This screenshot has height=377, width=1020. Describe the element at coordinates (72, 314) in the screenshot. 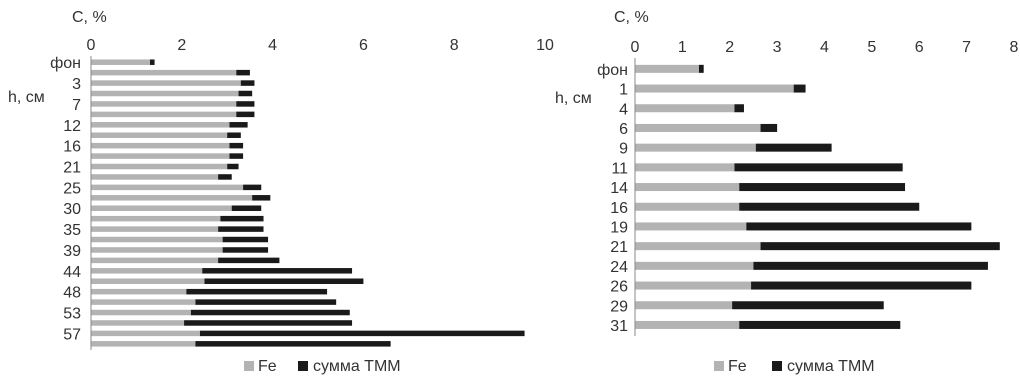

I see `left-y-tick-label: 53` at that location.